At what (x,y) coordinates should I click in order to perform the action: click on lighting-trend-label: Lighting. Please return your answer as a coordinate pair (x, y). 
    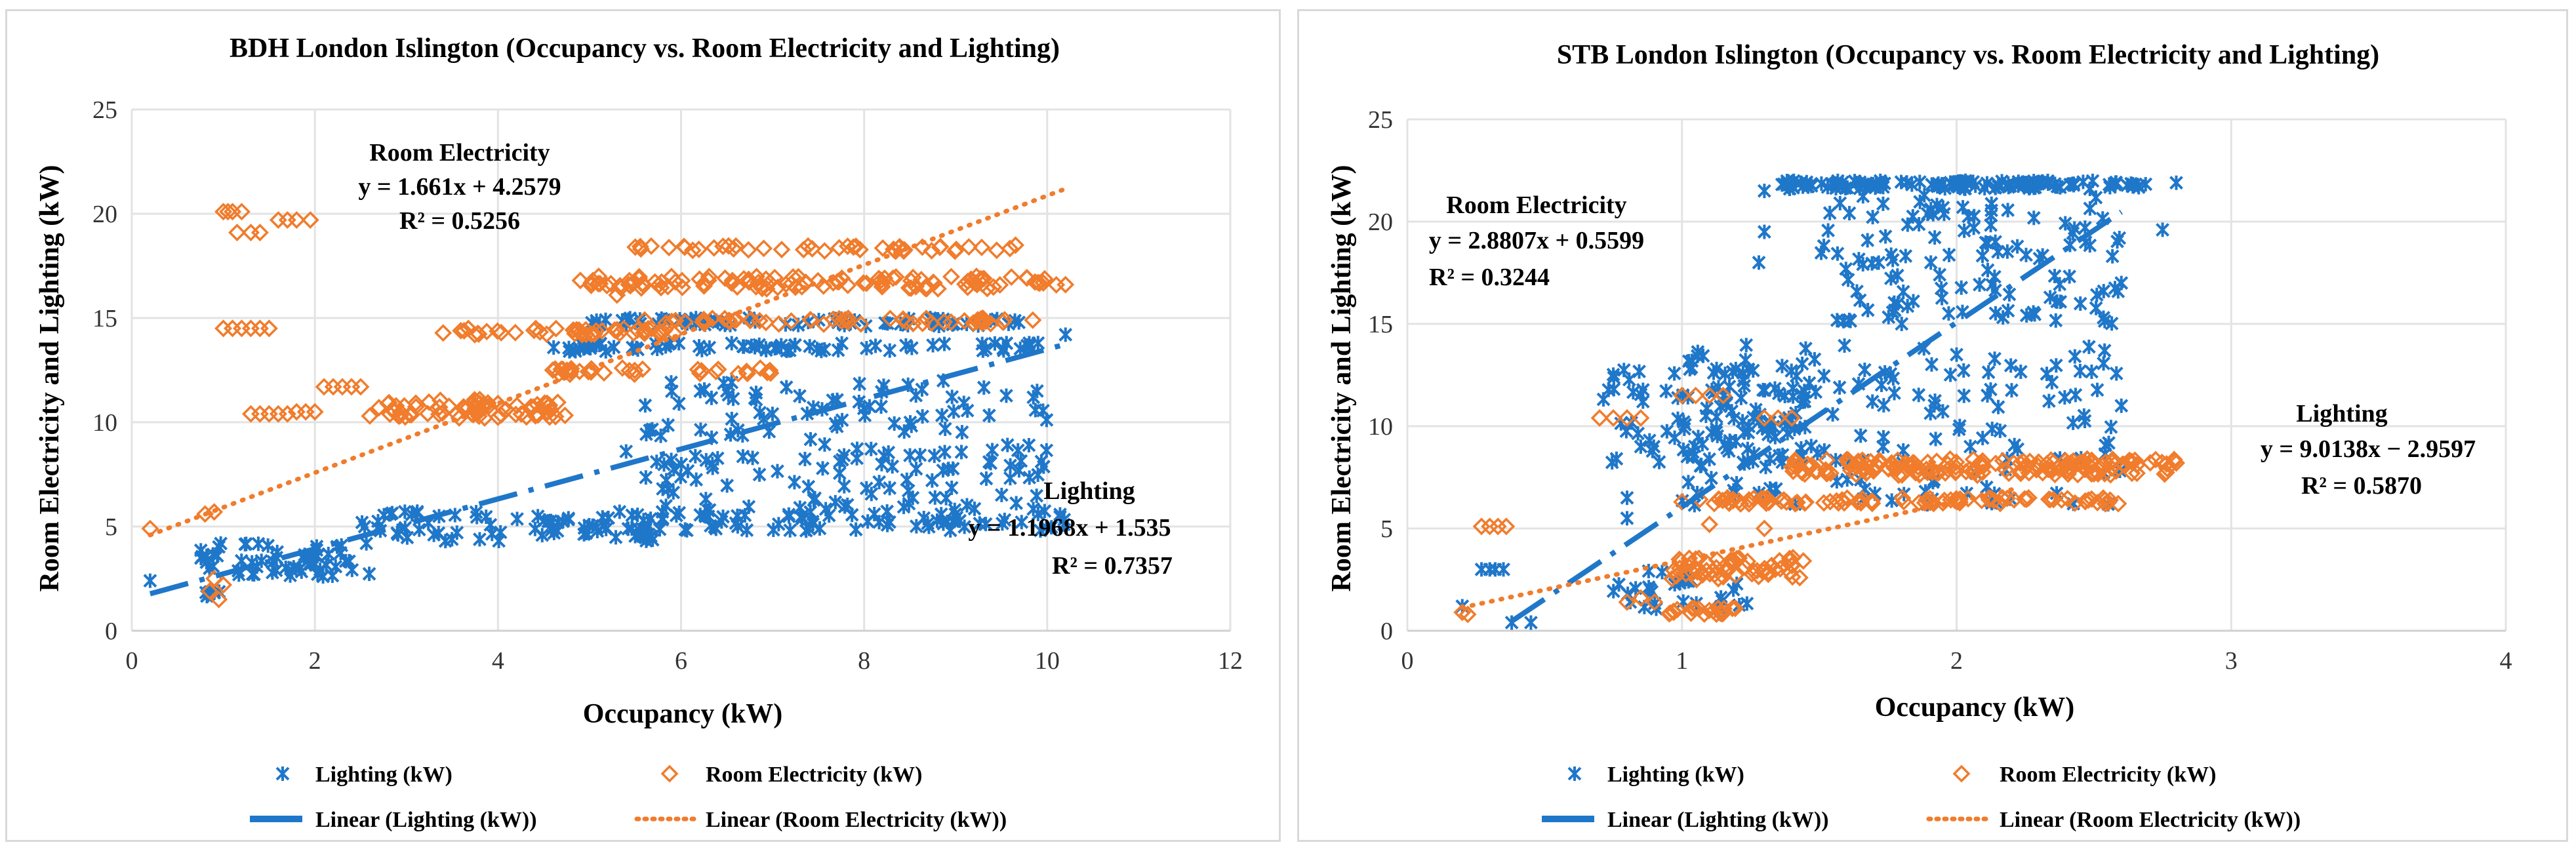
    Looking at the image, I should click on (1089, 491).